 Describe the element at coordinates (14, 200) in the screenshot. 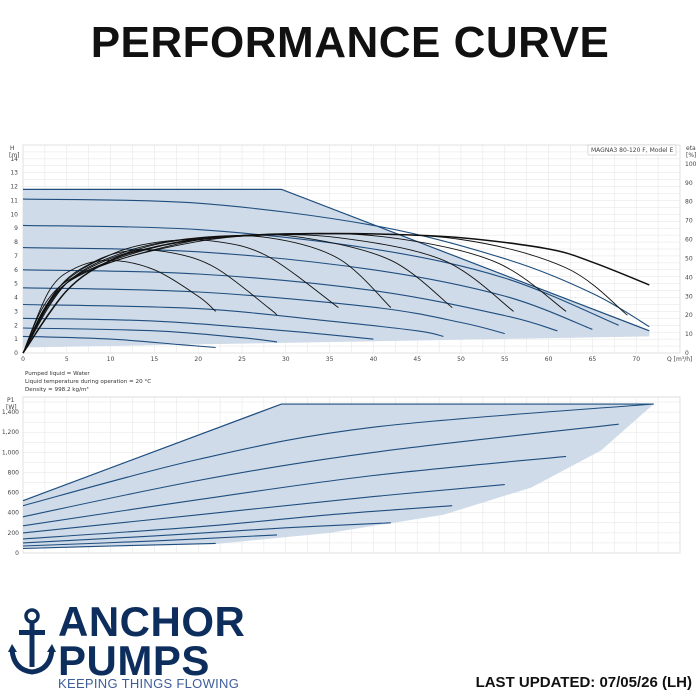

I see `y-tick-label: 11` at that location.